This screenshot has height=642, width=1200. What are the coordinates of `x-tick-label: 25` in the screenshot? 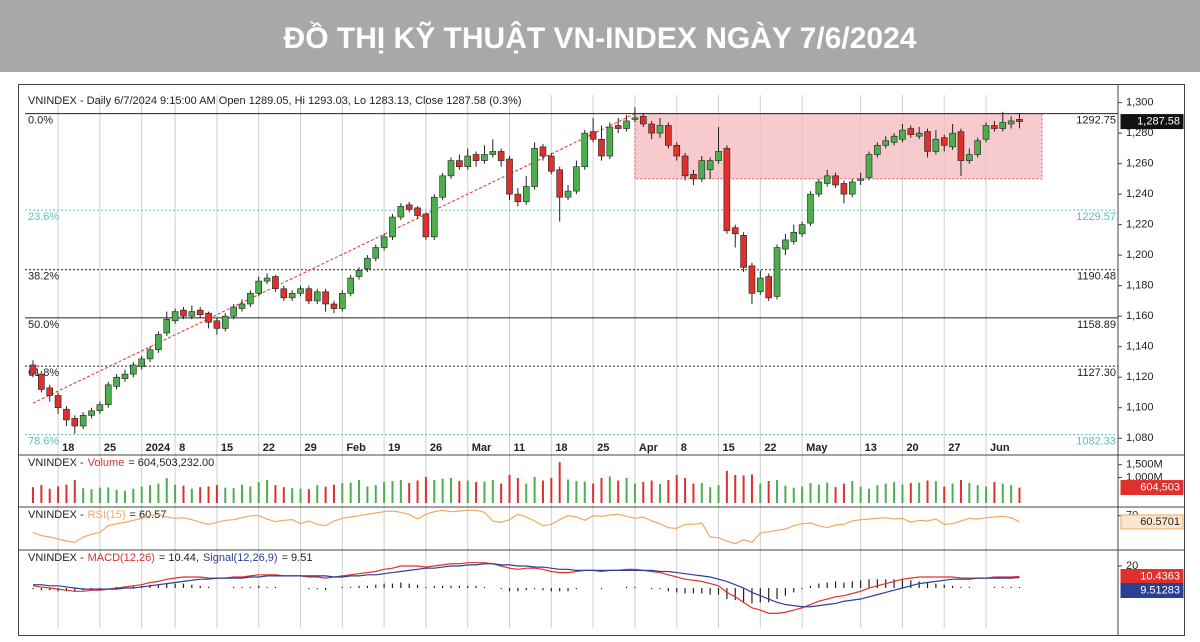 It's located at (110, 448).